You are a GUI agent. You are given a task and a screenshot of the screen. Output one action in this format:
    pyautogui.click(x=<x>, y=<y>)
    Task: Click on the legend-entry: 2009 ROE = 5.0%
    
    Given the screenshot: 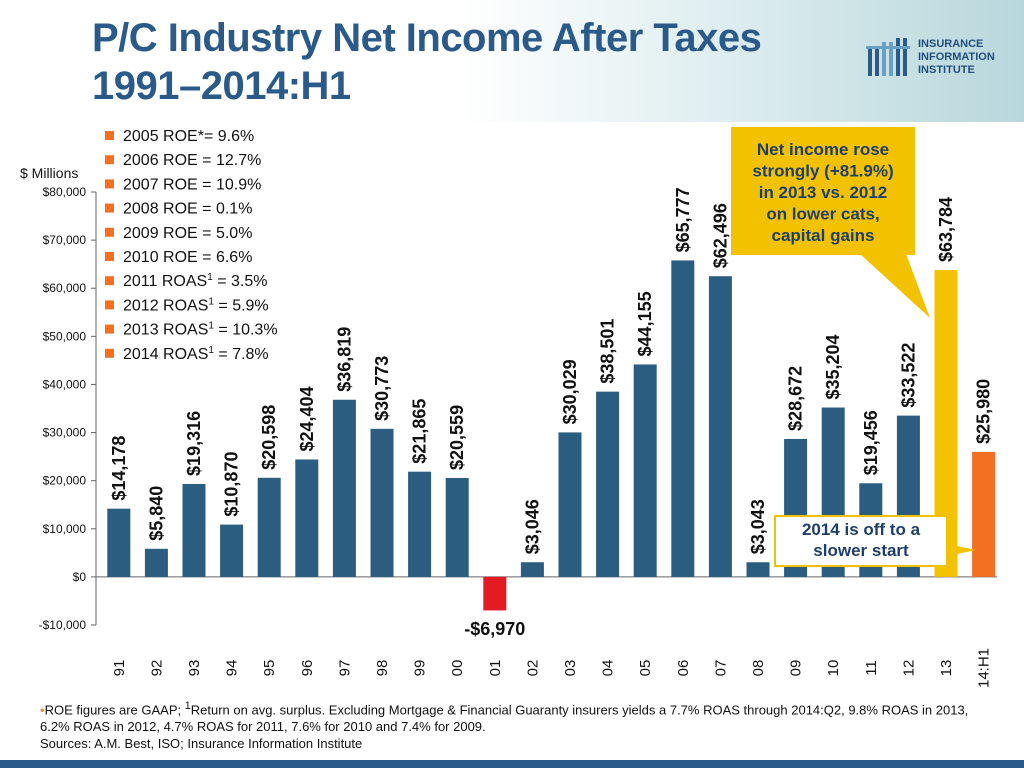 What is the action you would take?
    pyautogui.click(x=187, y=233)
    